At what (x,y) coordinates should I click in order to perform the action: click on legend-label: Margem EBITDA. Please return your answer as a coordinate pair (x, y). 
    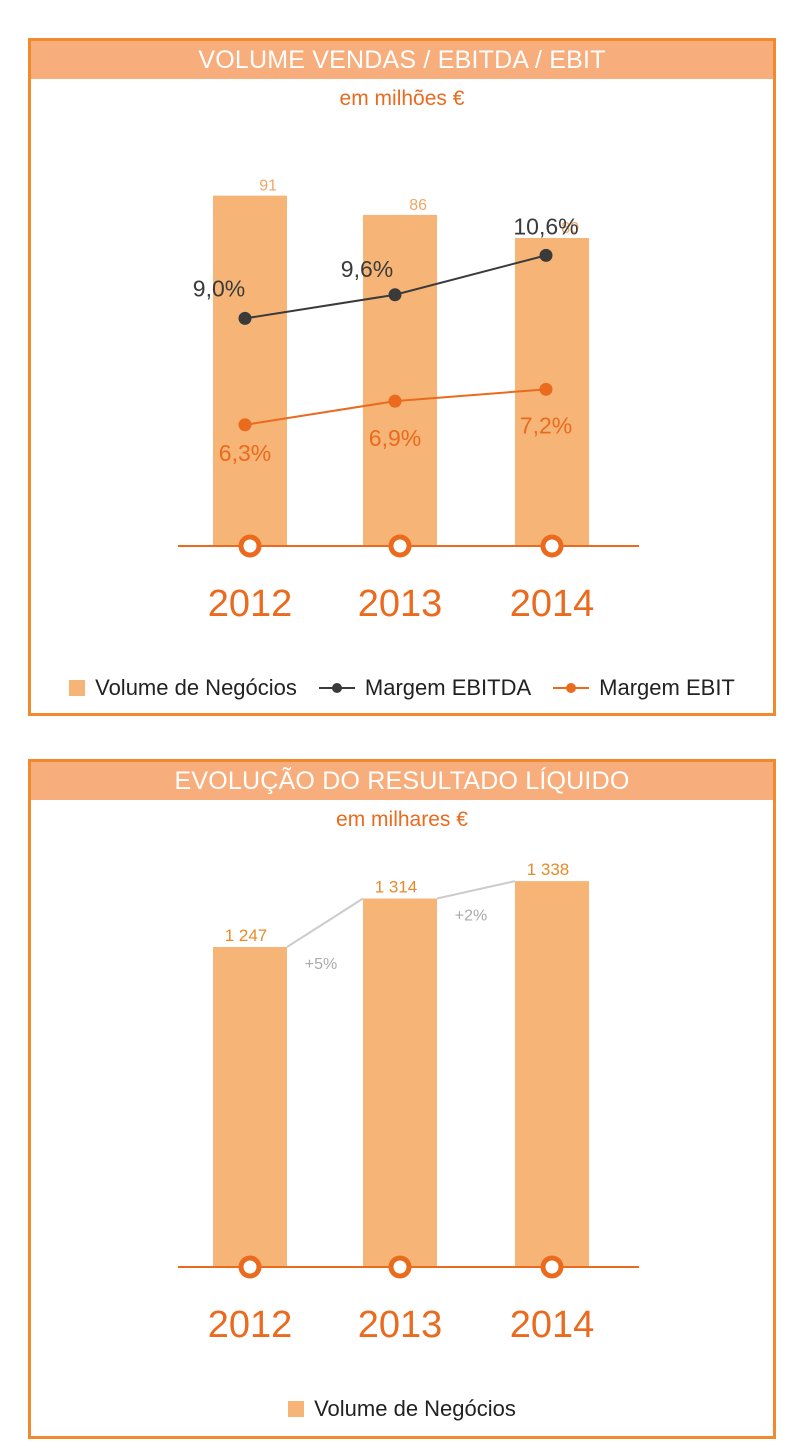
    Looking at the image, I should click on (448, 687).